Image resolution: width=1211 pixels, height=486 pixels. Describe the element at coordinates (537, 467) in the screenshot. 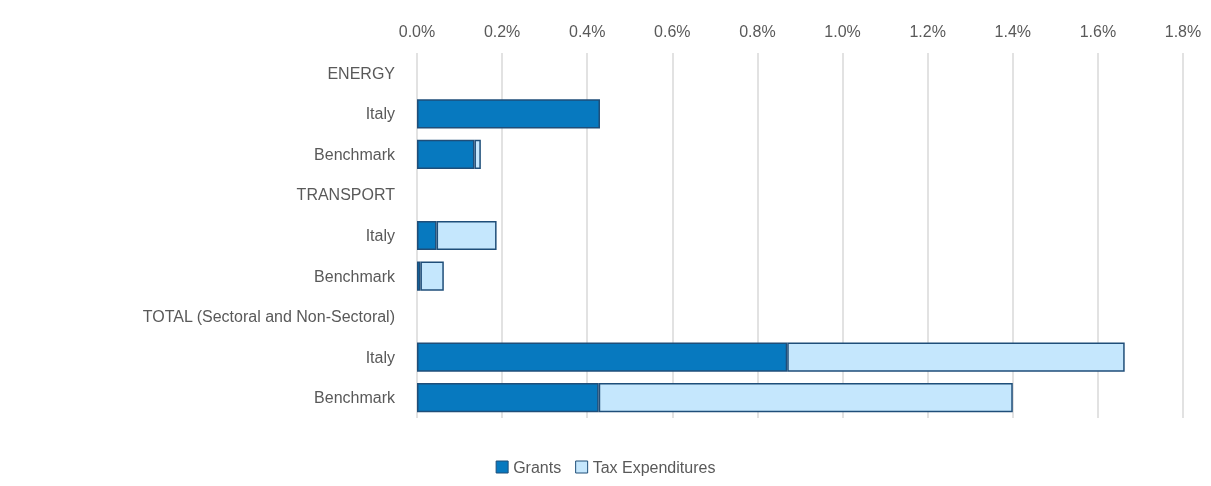

I see `legend-label: Grants` at that location.